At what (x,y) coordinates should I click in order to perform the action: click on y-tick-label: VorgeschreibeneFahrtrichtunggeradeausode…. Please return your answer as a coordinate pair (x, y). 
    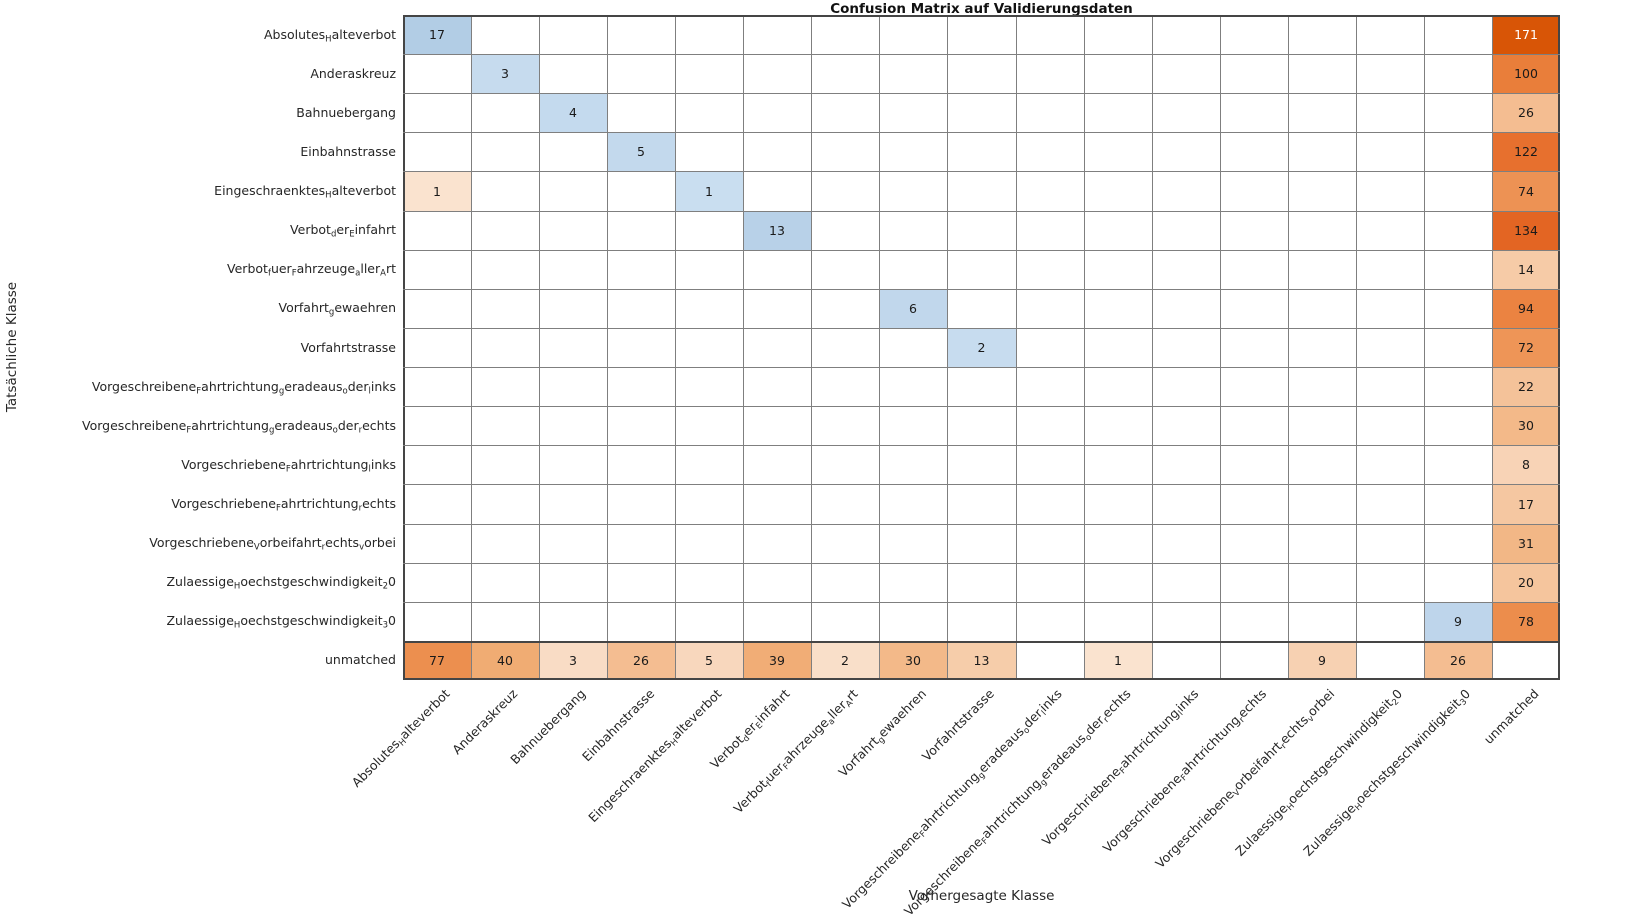
    Looking at the image, I should click on (243, 387).